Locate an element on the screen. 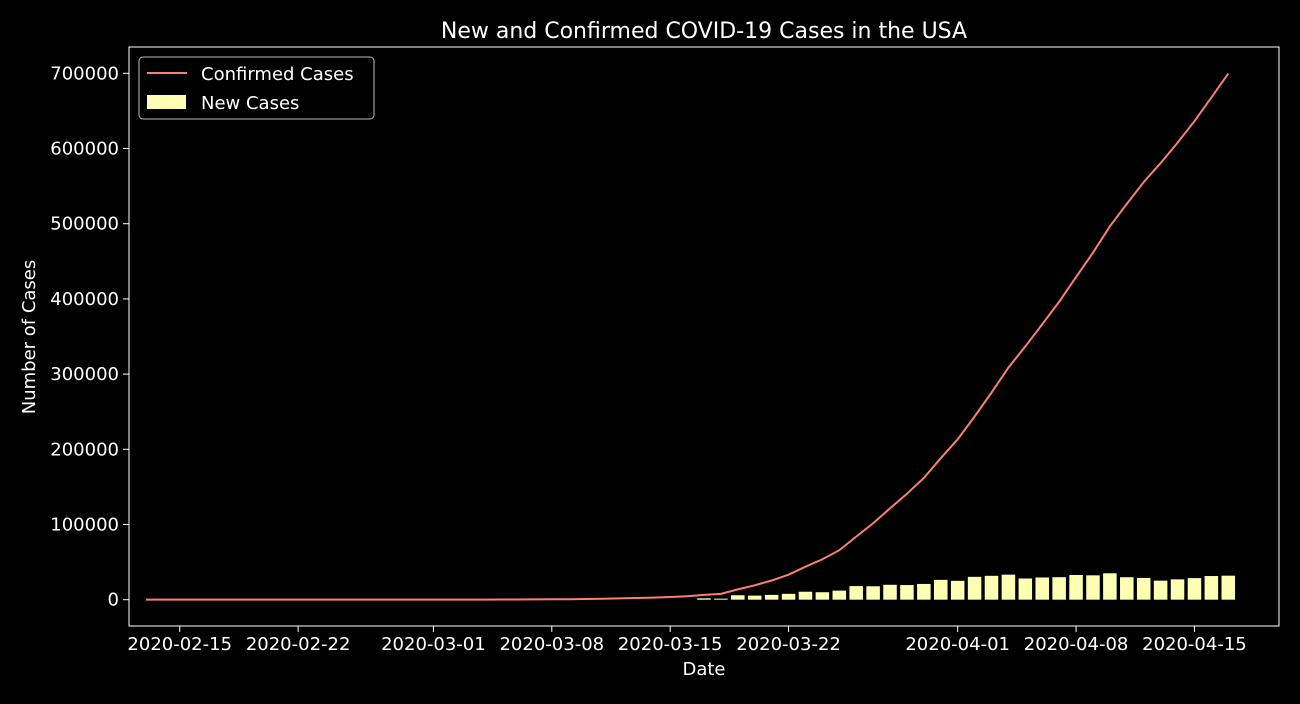 The width and height of the screenshot is (1300, 704). x-tick-label: 2020-03-15 is located at coordinates (670, 644).